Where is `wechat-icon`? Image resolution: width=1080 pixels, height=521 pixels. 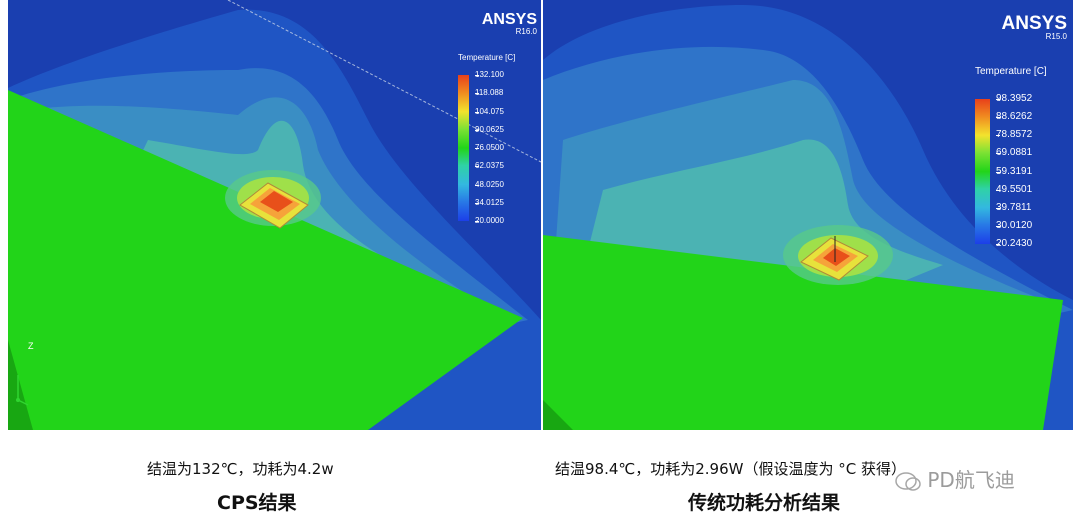 wechat-icon is located at coordinates (908, 481).